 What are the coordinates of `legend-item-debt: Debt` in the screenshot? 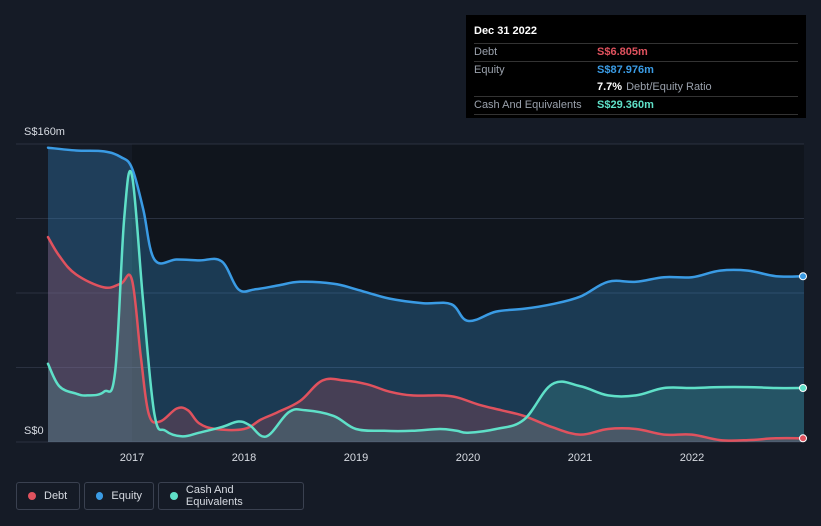 It's located at (48, 496).